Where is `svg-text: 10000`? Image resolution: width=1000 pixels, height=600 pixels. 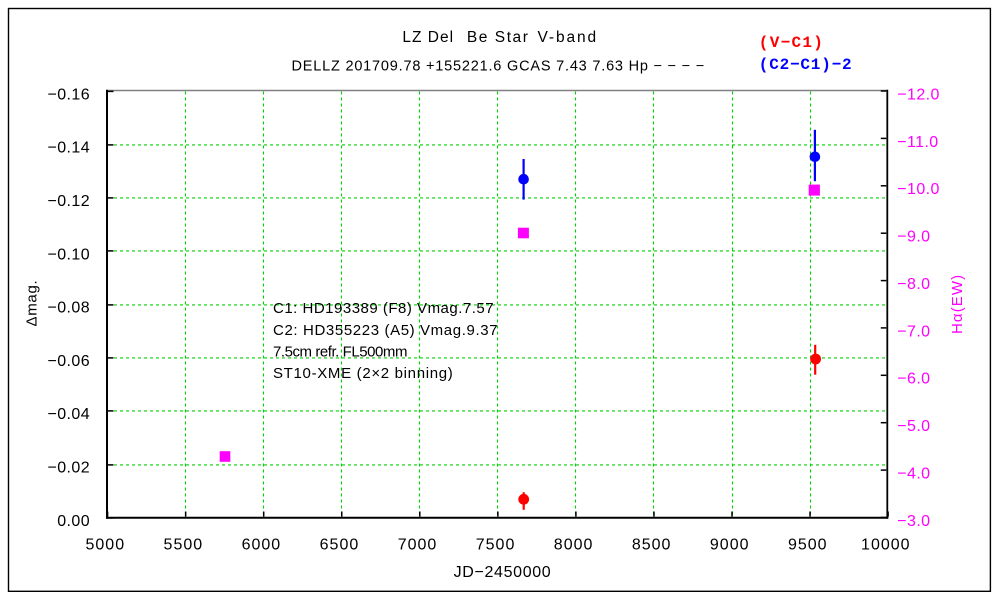
svg-text: 10000 is located at coordinates (886, 545).